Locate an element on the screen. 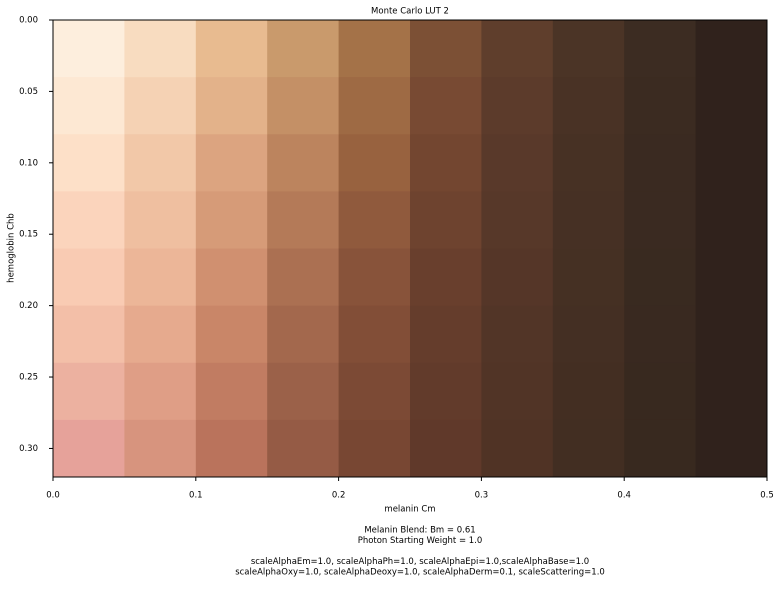 Image resolution: width=780 pixels, height=598 pixels. y-tick-label: 0.25 is located at coordinates (28, 378).